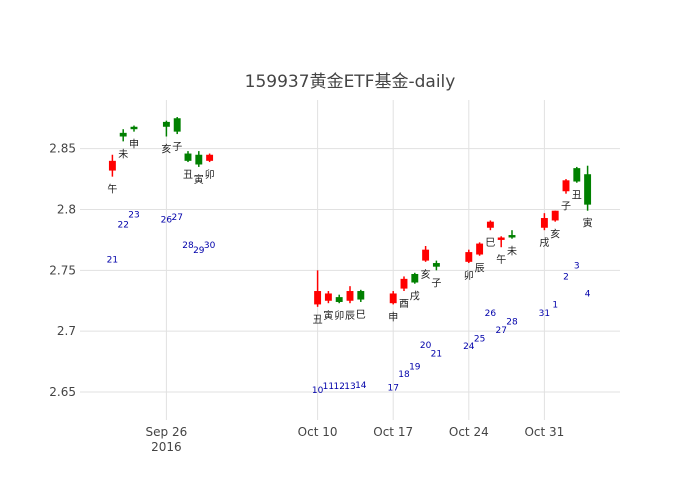  I want to click on x-tick-label: Oct 17, so click(393, 432).